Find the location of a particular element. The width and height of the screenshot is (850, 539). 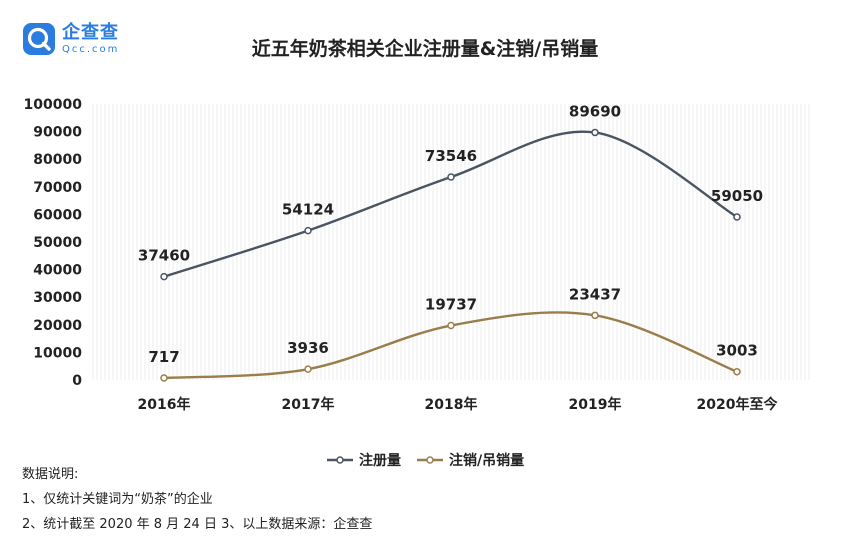

y-tick-label: 30000 is located at coordinates (57, 298).